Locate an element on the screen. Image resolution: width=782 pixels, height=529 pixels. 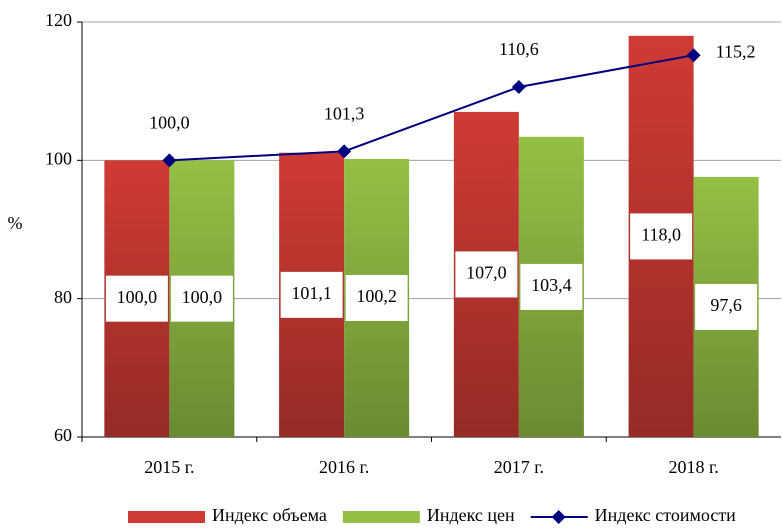
value-label: 100,2 is located at coordinates (376, 296).